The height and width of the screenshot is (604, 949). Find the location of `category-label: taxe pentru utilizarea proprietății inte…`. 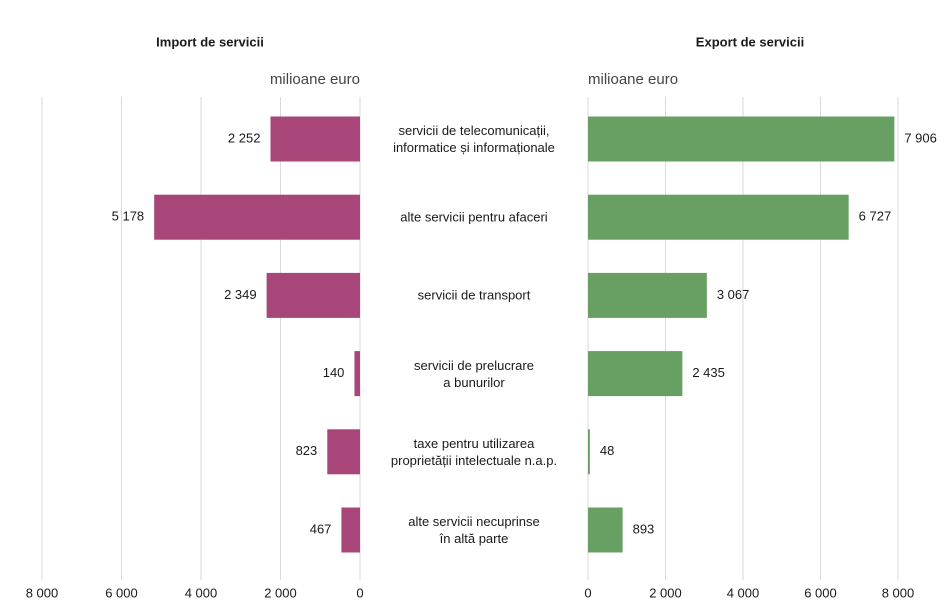

category-label: taxe pentru utilizarea proprietății inte… is located at coordinates (474, 451).